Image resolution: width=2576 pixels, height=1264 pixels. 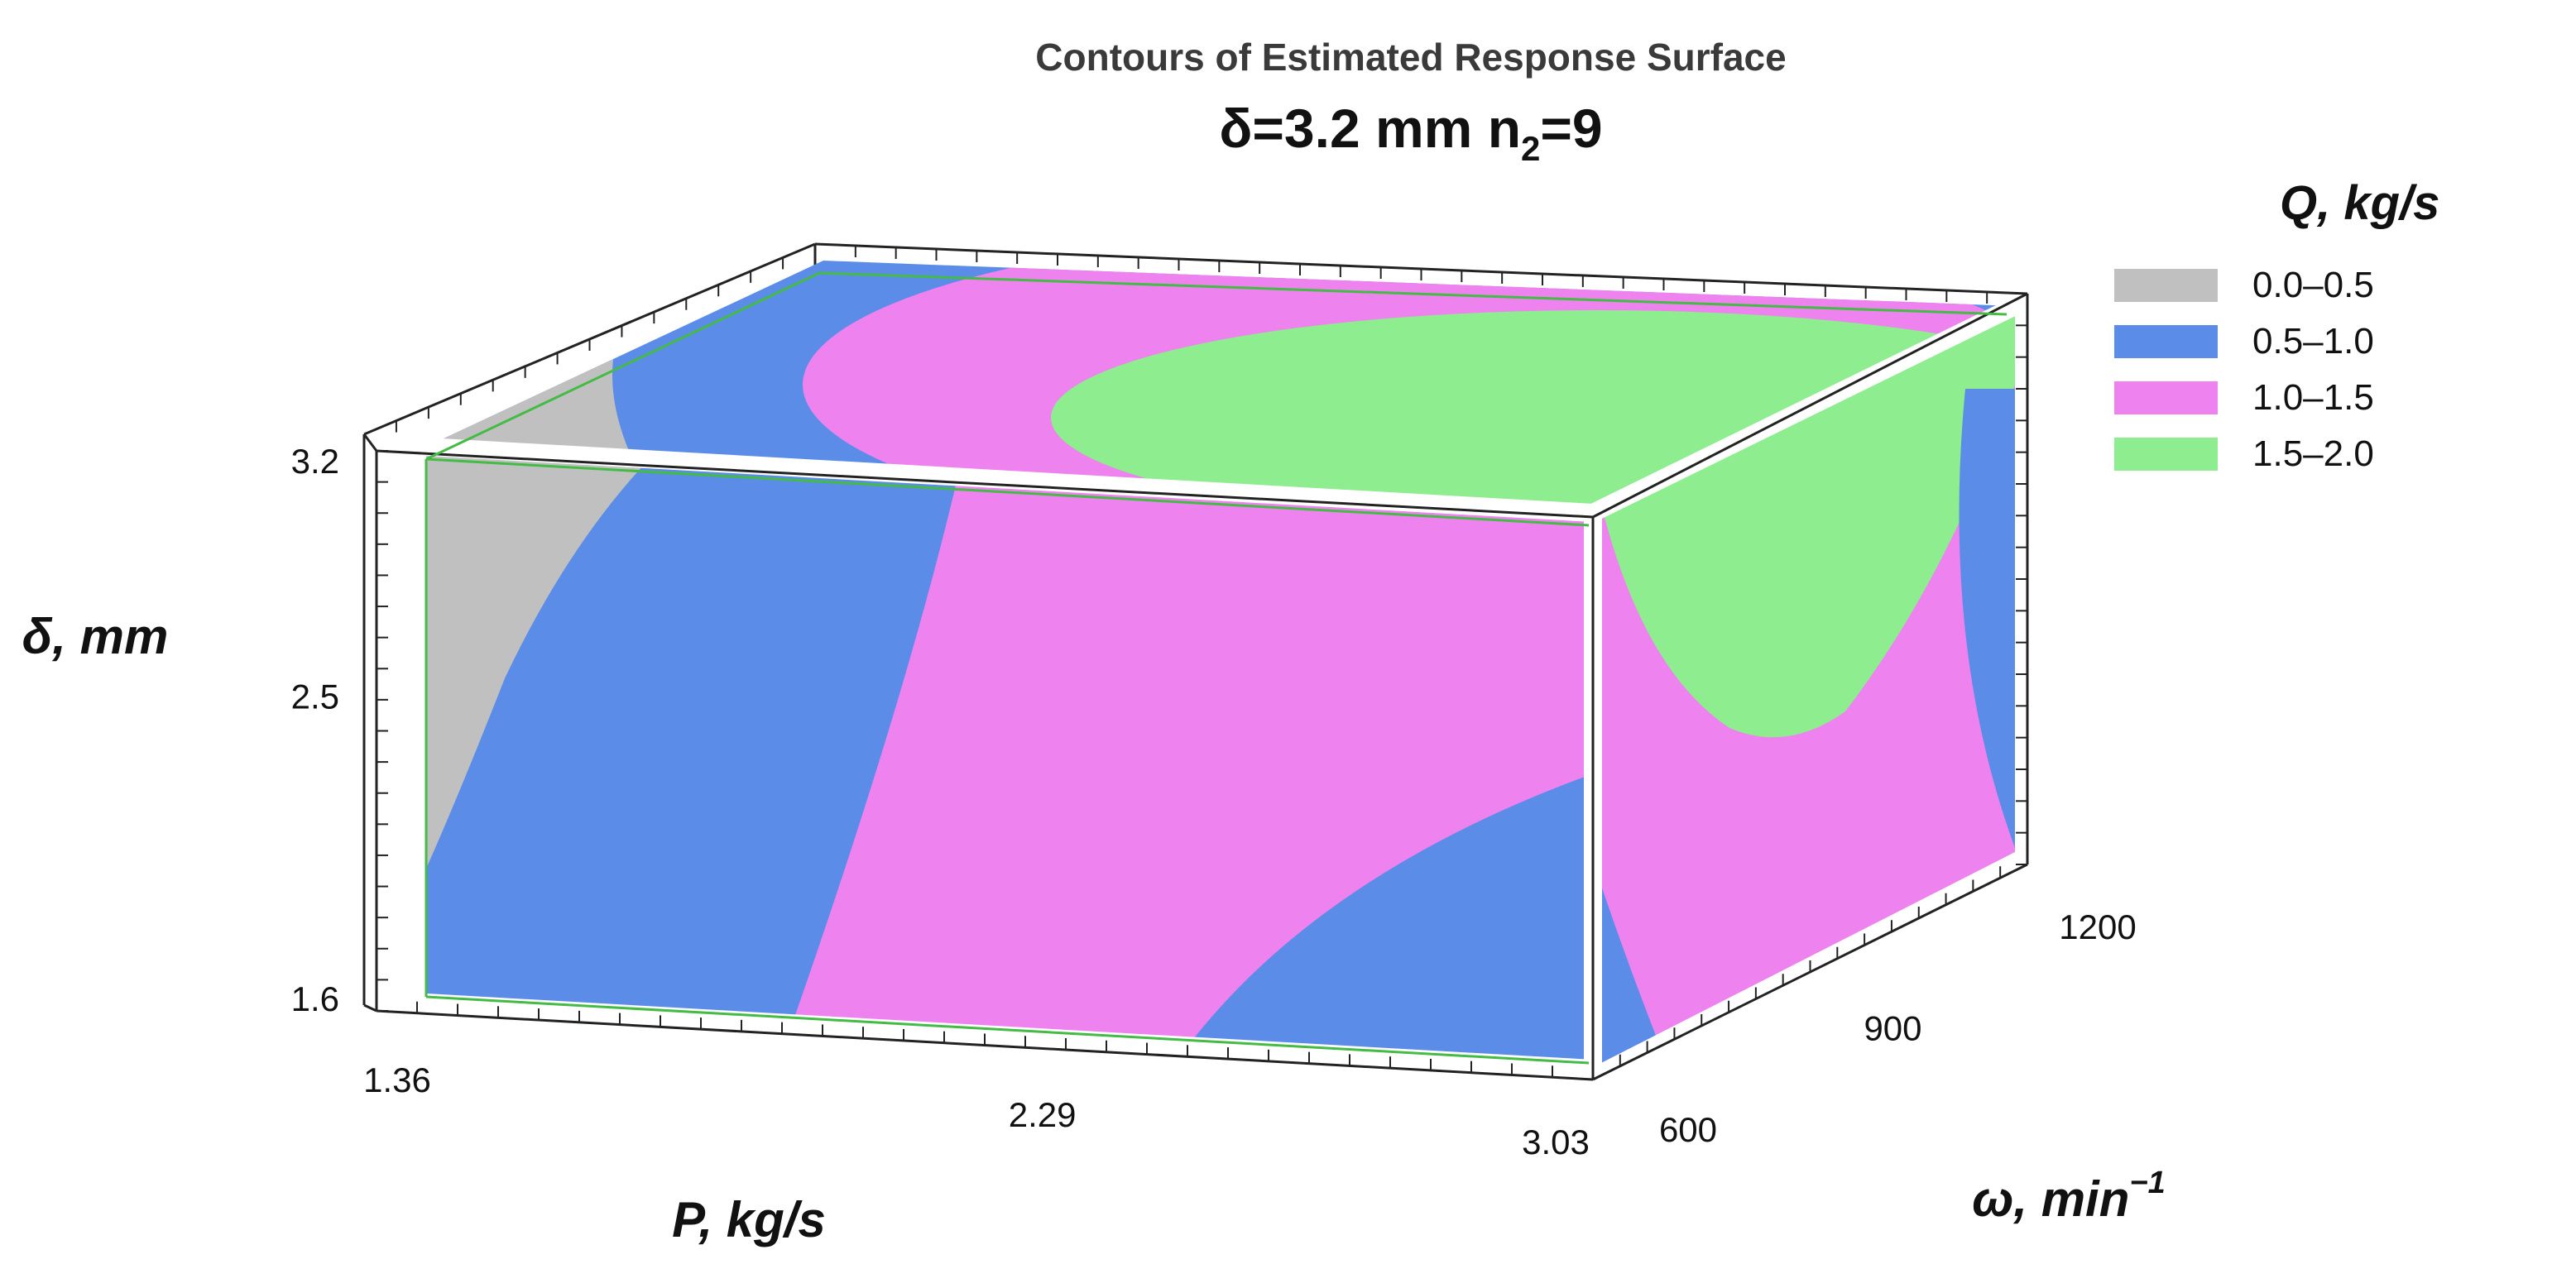 What do you see at coordinates (2244, 369) in the screenshot?
I see `legend: 0.0–0.5 0.5–1.0 1.0–1.5 1.5–2.0` at bounding box center [2244, 369].